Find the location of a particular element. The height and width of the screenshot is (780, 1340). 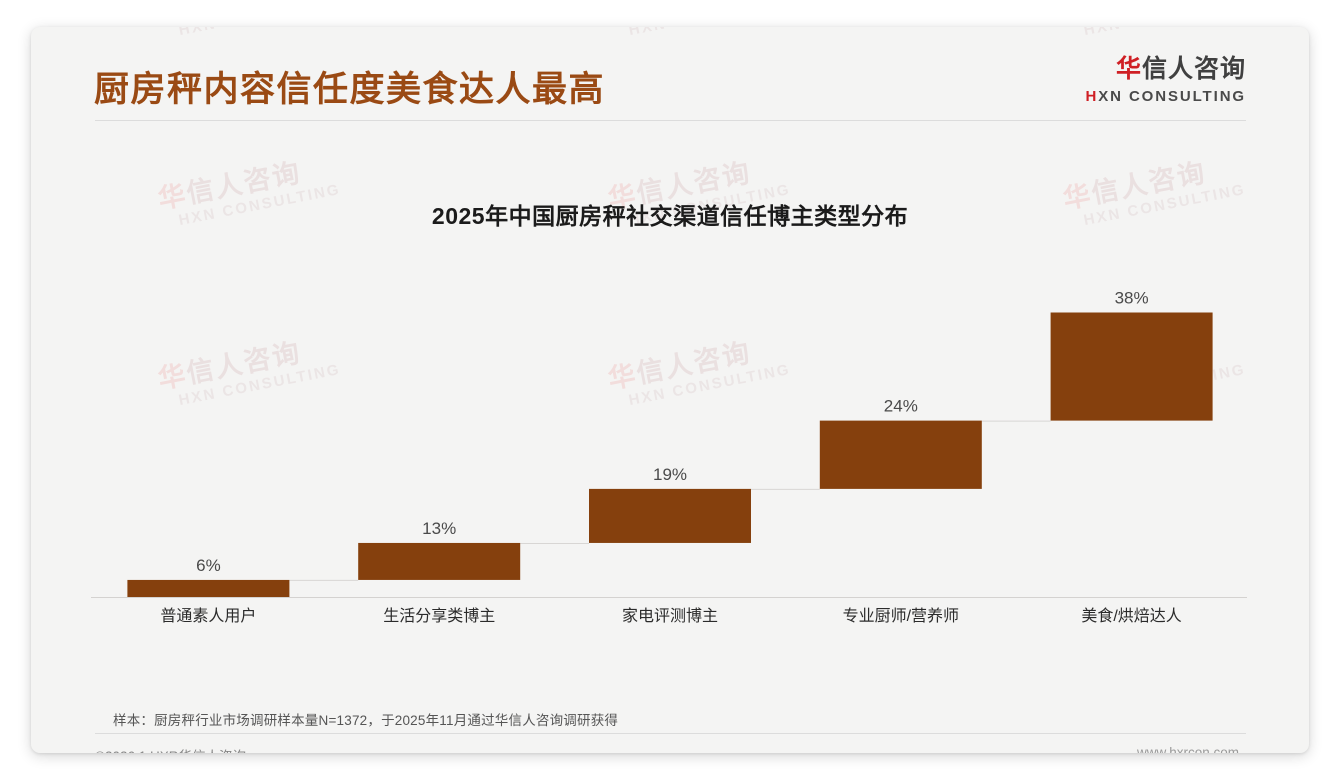

footer-copyright: ©2026.1 HXR华信人咨询 is located at coordinates (170, 749).